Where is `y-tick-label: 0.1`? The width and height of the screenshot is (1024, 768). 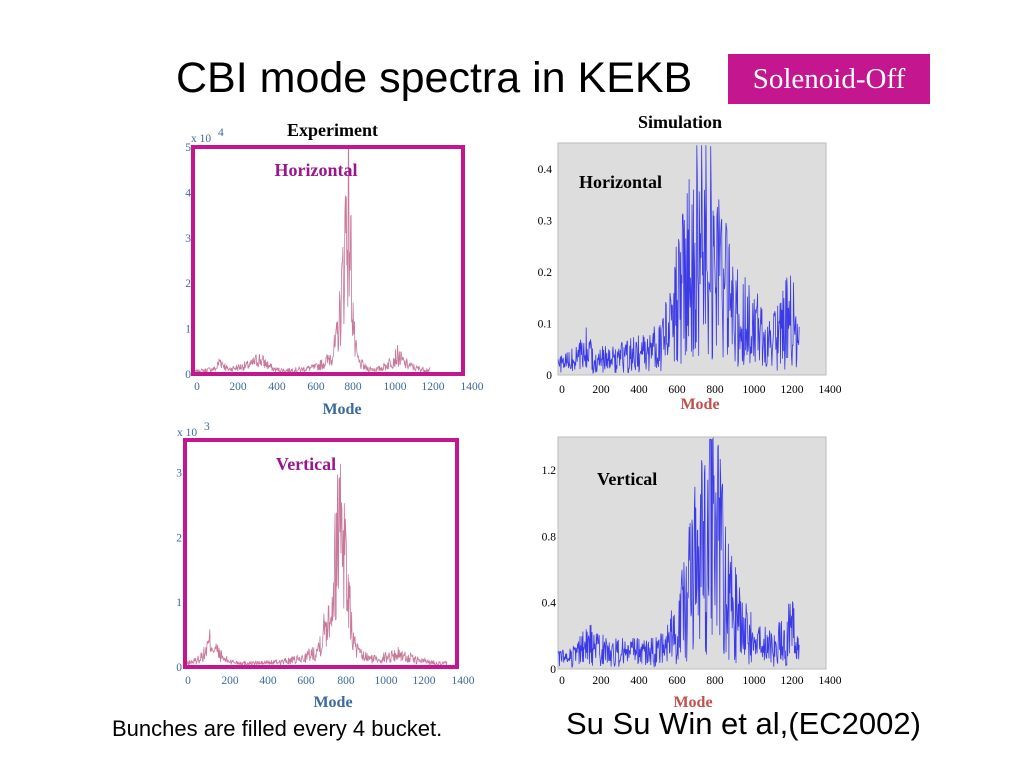 y-tick-label: 0.1 is located at coordinates (545, 324).